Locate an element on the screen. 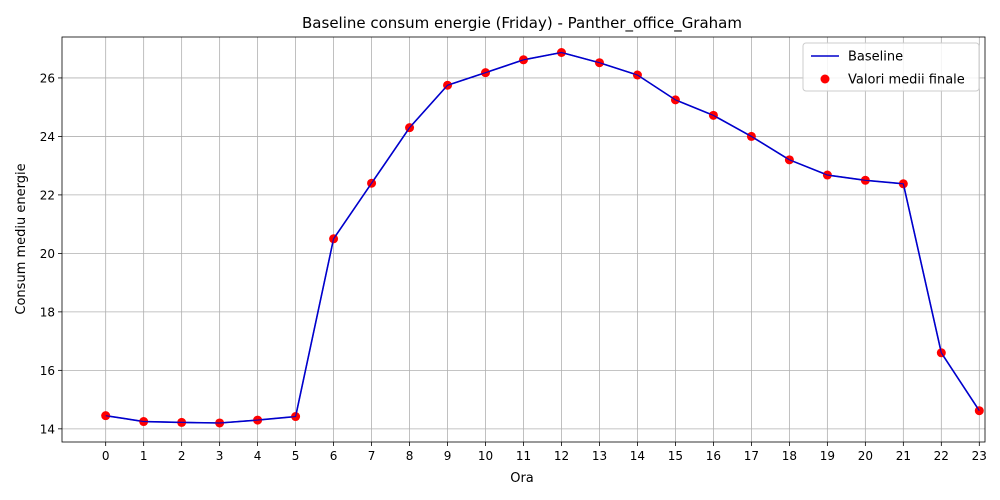  x-tick-label: 19 is located at coordinates (827, 456).